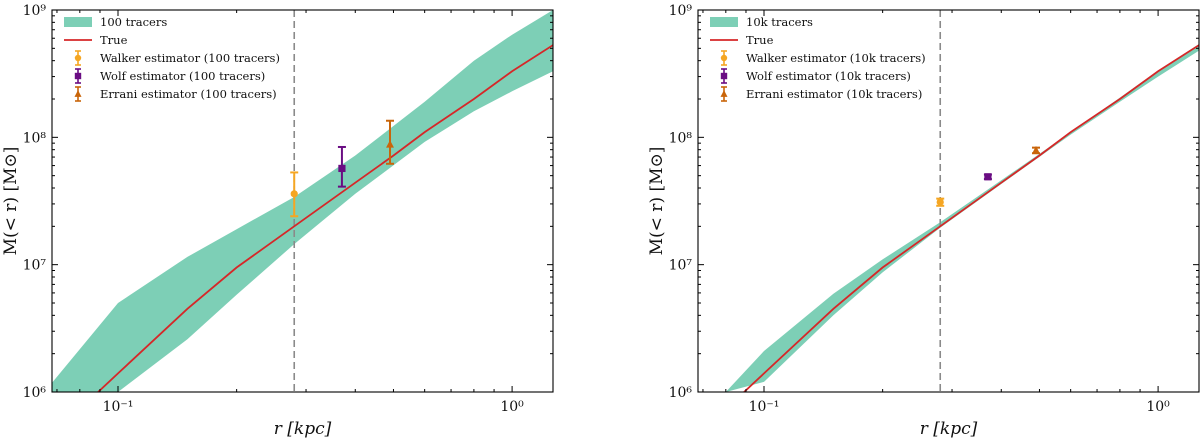 The height and width of the screenshot is (439, 1200). Describe the element at coordinates (133, 22) in the screenshot. I see `legend-label: 100 tracers` at that location.